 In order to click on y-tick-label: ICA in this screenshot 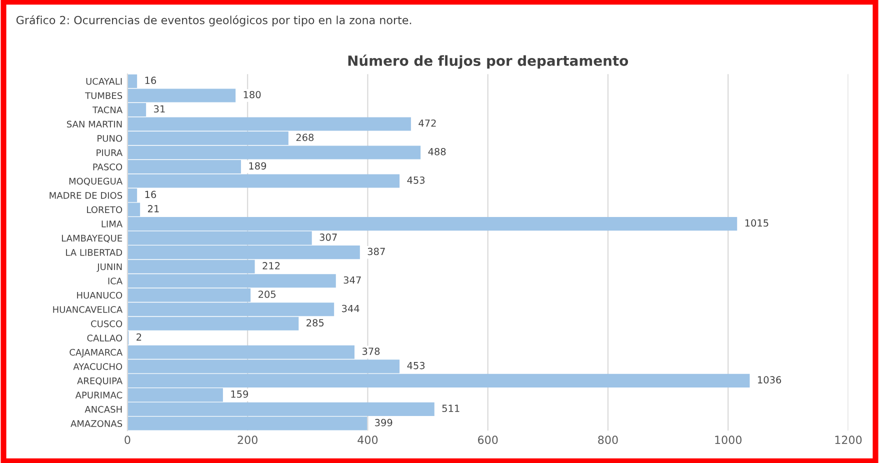, I will do `click(115, 281)`.